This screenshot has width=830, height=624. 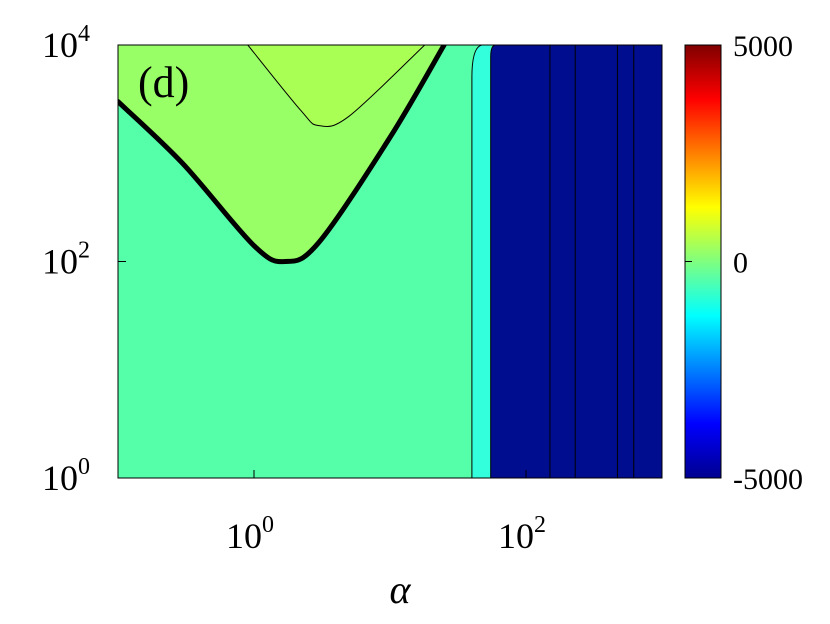 I want to click on y-tick-exponent-2: 4, so click(x=84, y=34).